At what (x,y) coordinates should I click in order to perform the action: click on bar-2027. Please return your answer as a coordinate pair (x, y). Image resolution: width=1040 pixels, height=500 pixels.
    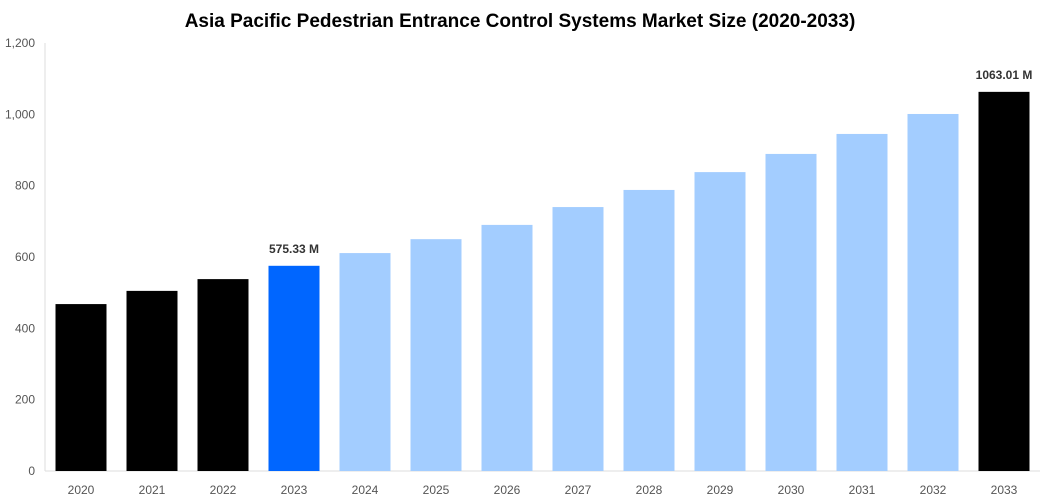
    Looking at the image, I should click on (578, 339).